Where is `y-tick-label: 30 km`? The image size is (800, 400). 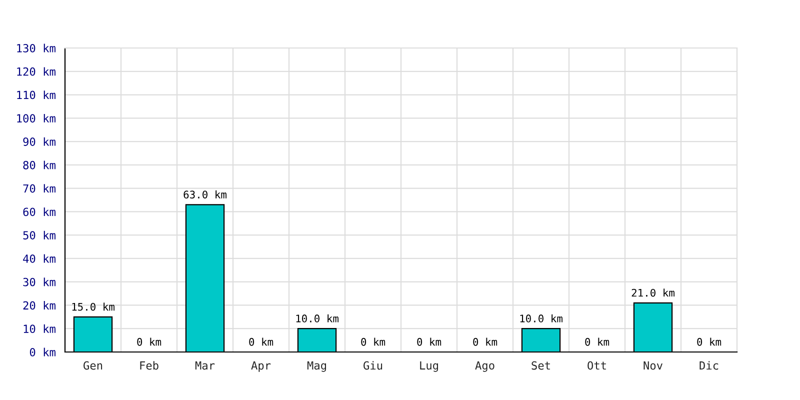 y-tick-label: 30 km is located at coordinates (39, 282).